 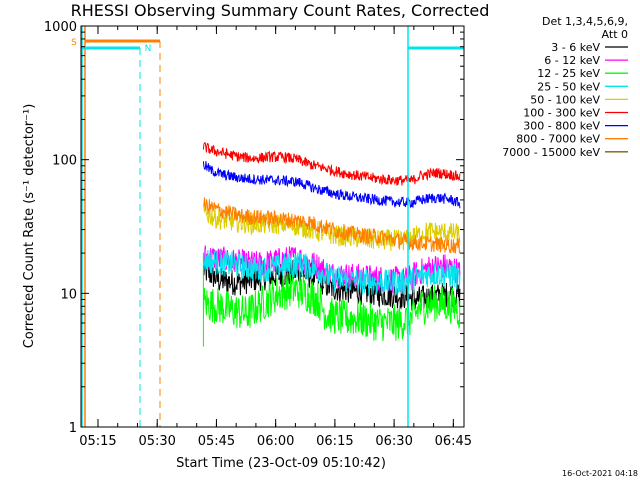 What do you see at coordinates (216, 441) in the screenshot?
I see `x-tick-label: 05:45` at bounding box center [216, 441].